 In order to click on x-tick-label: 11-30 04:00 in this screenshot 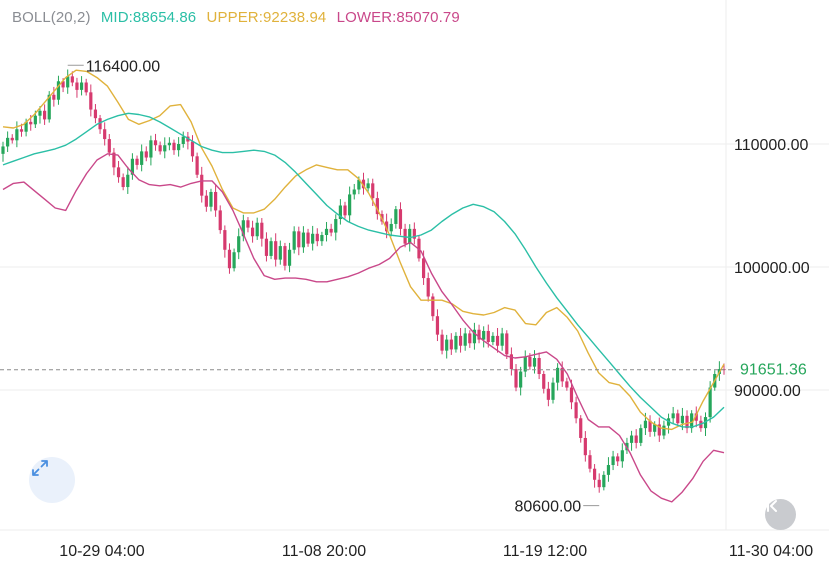, I will do `click(771, 551)`.